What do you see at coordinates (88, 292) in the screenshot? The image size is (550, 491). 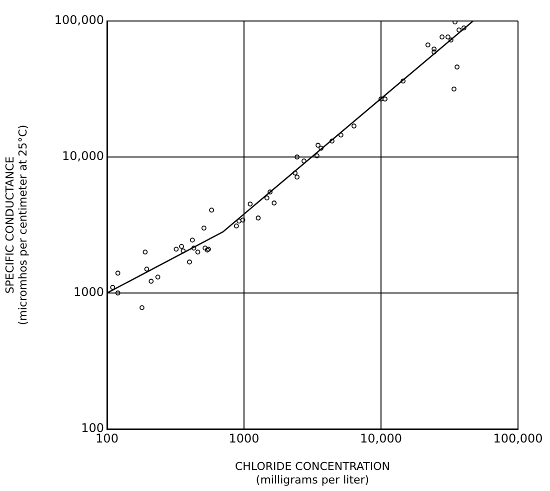 I see `y-tick-label: 1000` at bounding box center [88, 292].